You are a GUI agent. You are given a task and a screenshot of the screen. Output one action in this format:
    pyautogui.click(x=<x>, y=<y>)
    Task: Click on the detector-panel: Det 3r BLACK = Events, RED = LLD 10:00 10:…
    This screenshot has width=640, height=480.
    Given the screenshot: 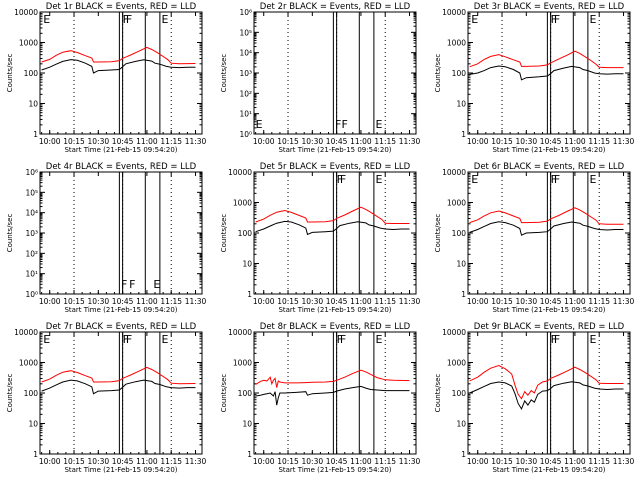 What is the action you would take?
    pyautogui.click(x=534, y=78)
    